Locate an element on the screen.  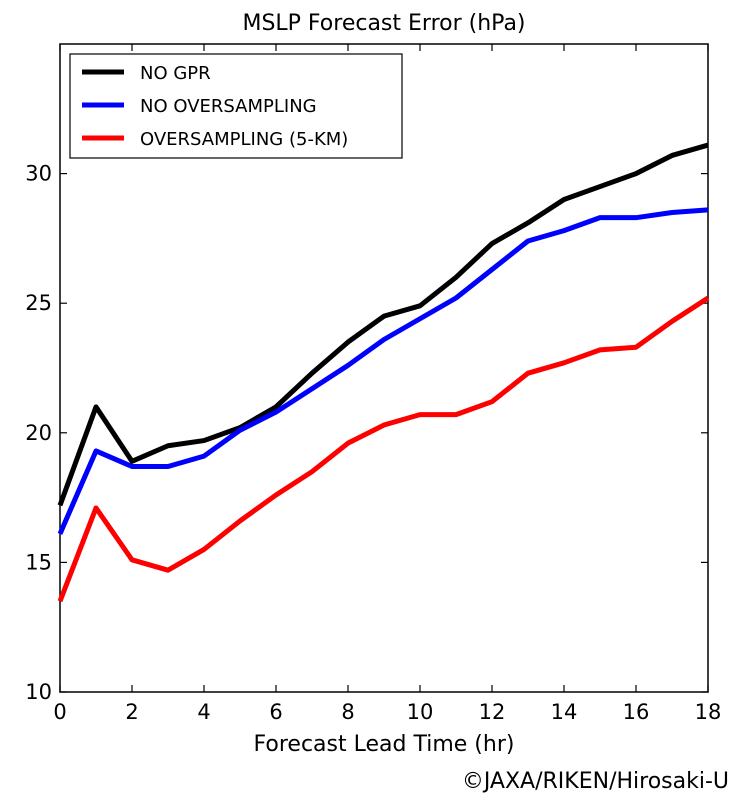
y-tick-label: 30 is located at coordinates (38, 174).